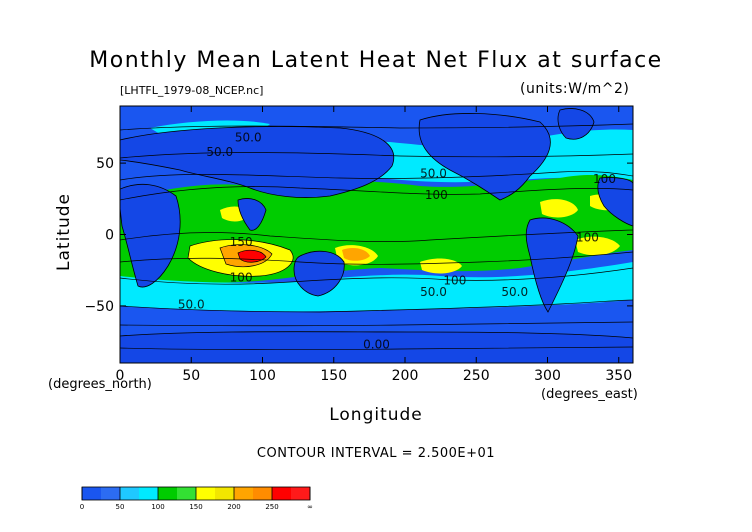 This screenshot has width=752, height=532. Describe the element at coordinates (356, 254) in the screenshot. I see `field-s-pacific-orange` at that location.